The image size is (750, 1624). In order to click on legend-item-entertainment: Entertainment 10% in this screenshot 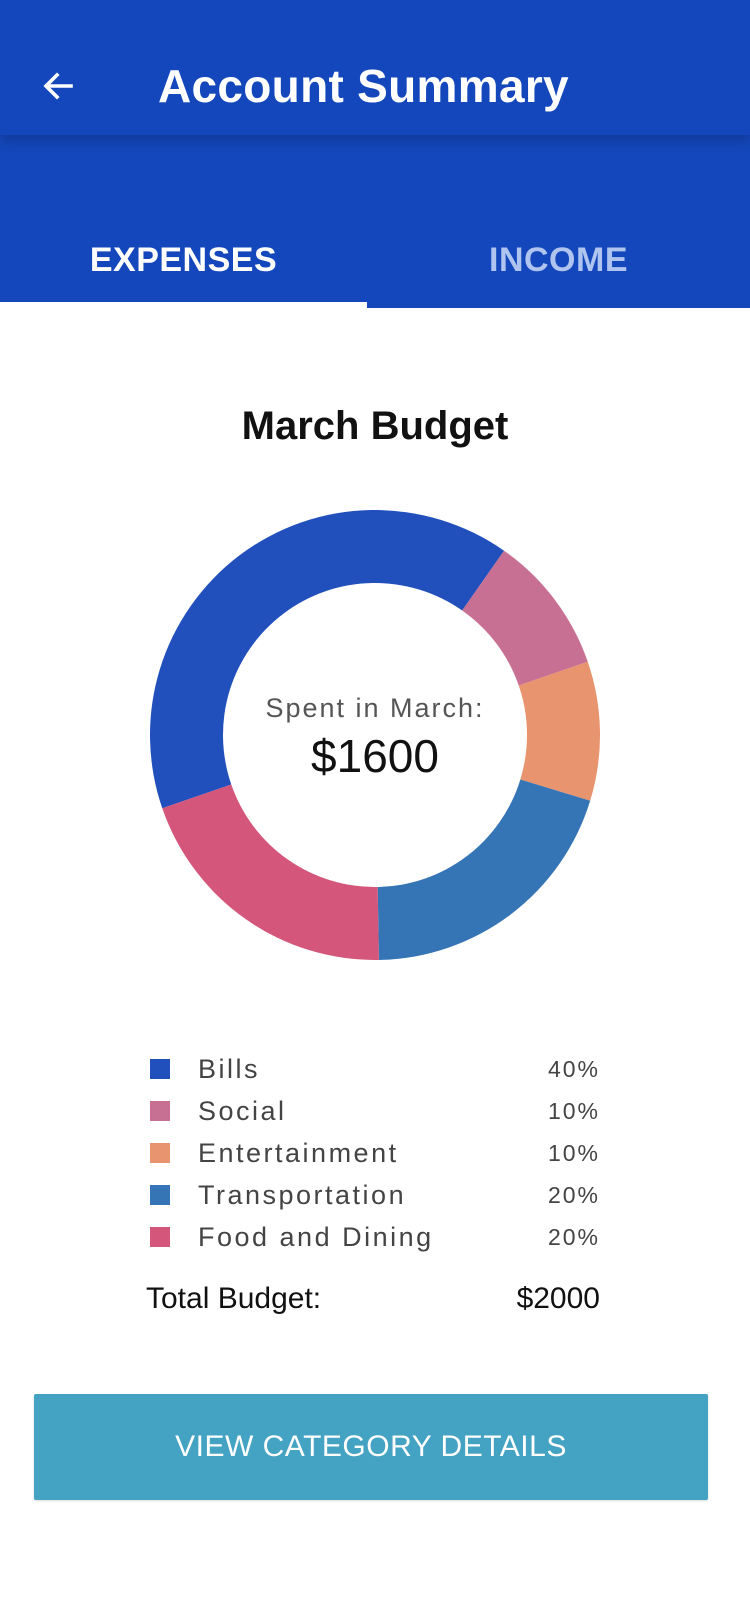, I will do `click(375, 1153)`.